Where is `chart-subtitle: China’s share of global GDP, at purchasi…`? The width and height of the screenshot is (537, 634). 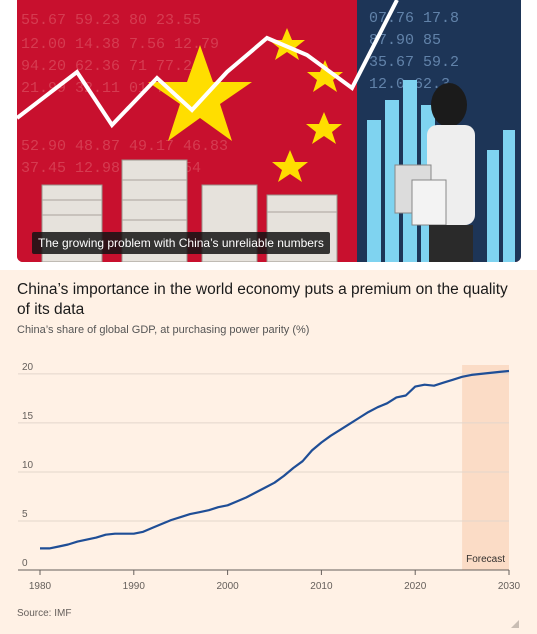
chart-subtitle: China’s share of global GDP, at purchasi… is located at coordinates (163, 330).